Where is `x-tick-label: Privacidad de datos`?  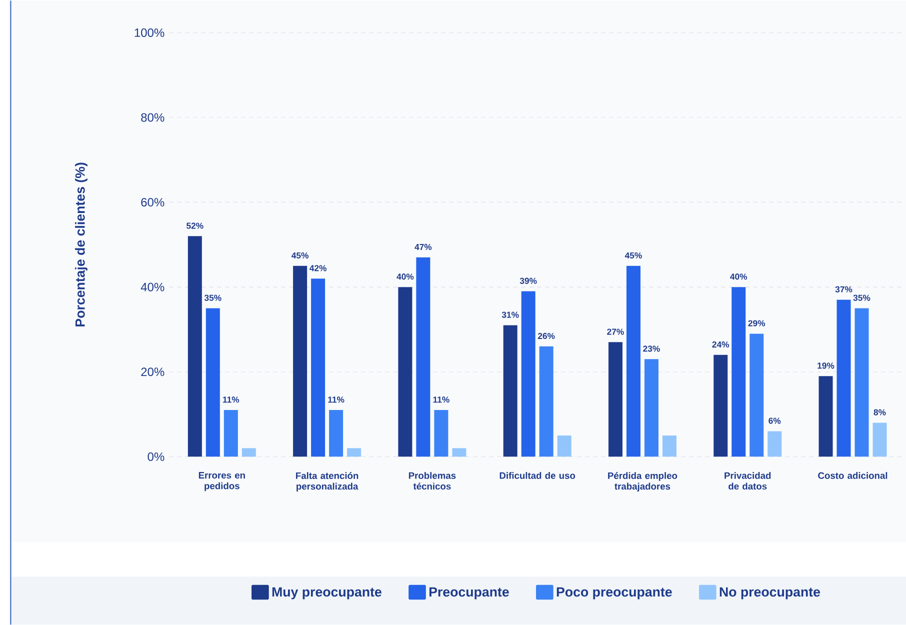
x-tick-label: Privacidad de datos is located at coordinates (747, 481).